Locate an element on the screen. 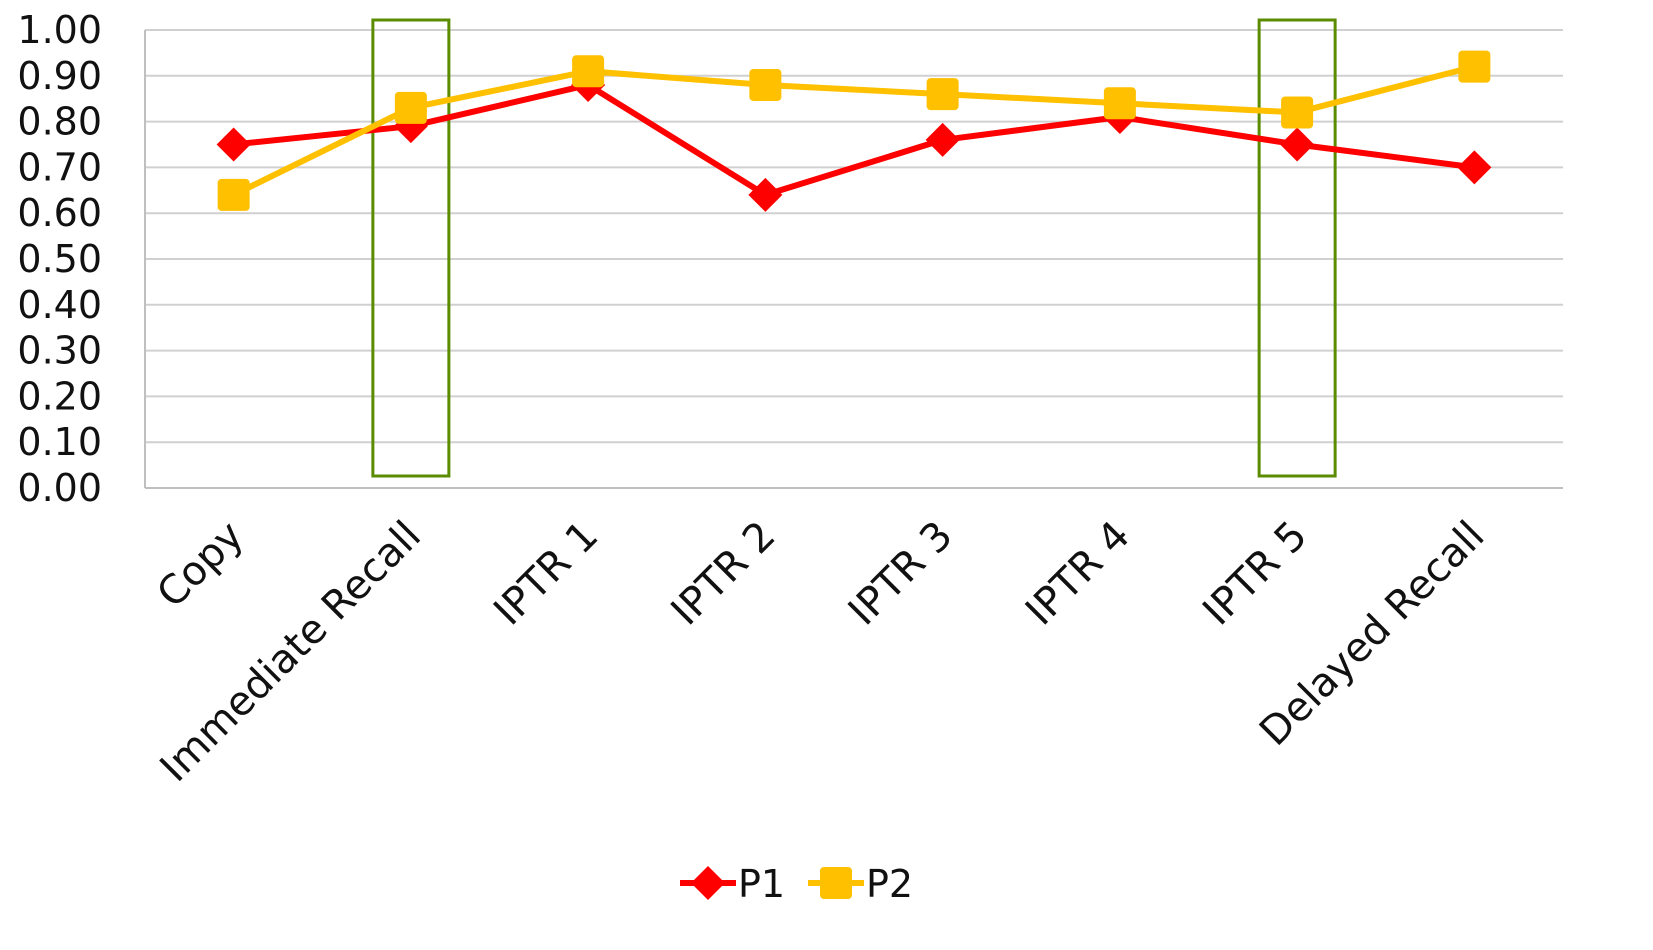 Image resolution: width=1653 pixels, height=950 pixels. legend: P1 P2 is located at coordinates (796, 884).